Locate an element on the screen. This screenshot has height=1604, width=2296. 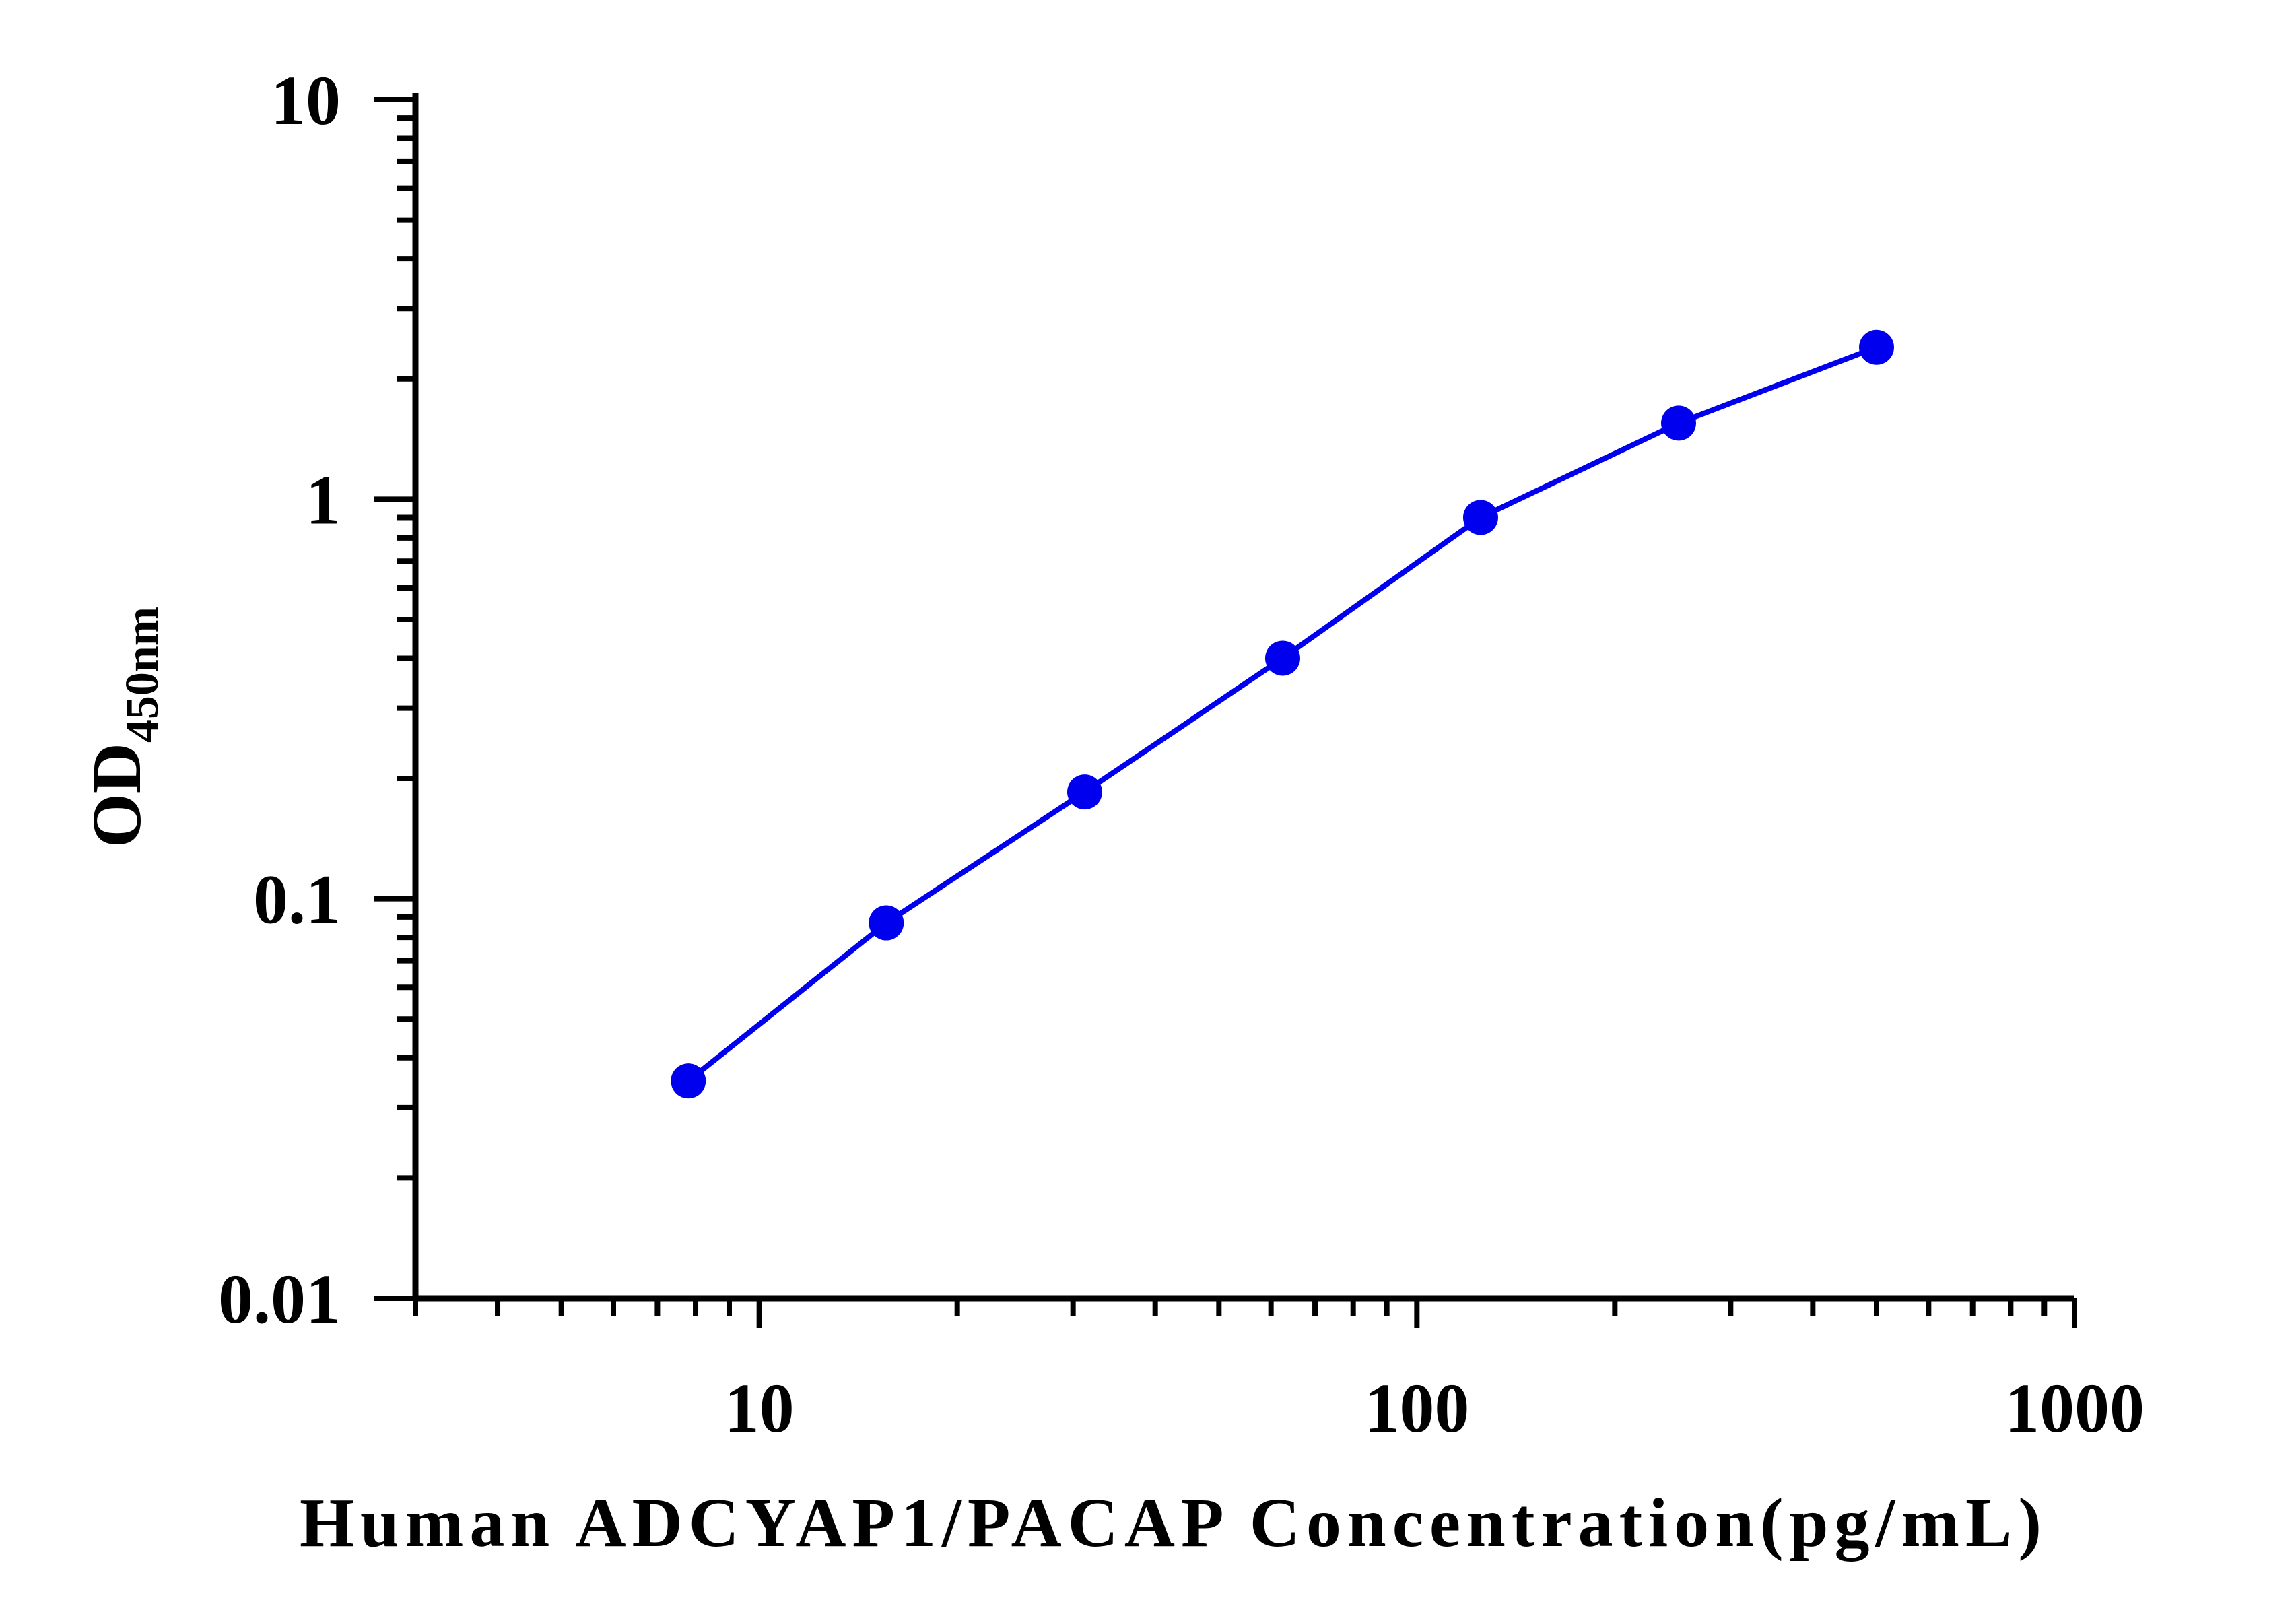
x-tick-labels: 10 100 1000 is located at coordinates (1434, 1409).